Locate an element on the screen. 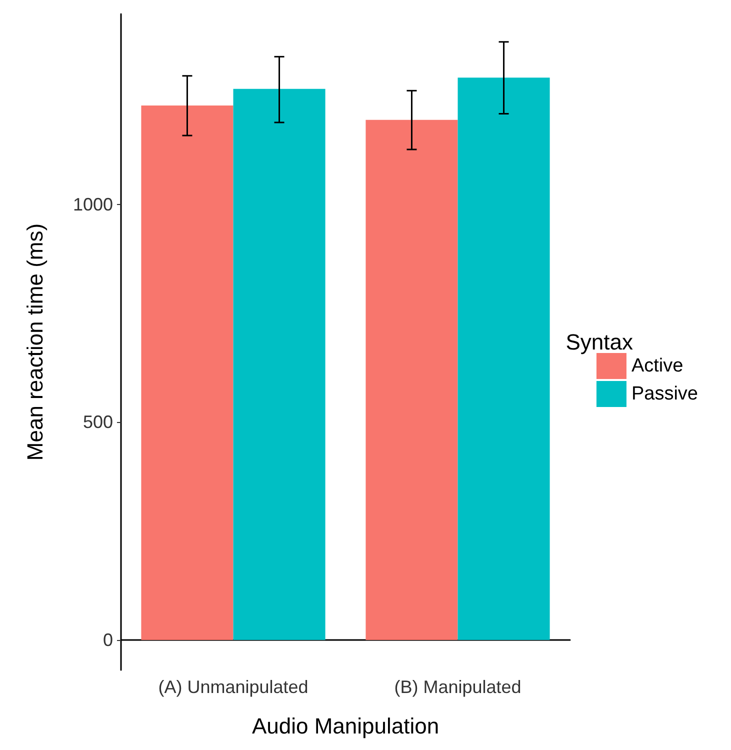  x-tick-label: (B) Manipulated is located at coordinates (458, 687).